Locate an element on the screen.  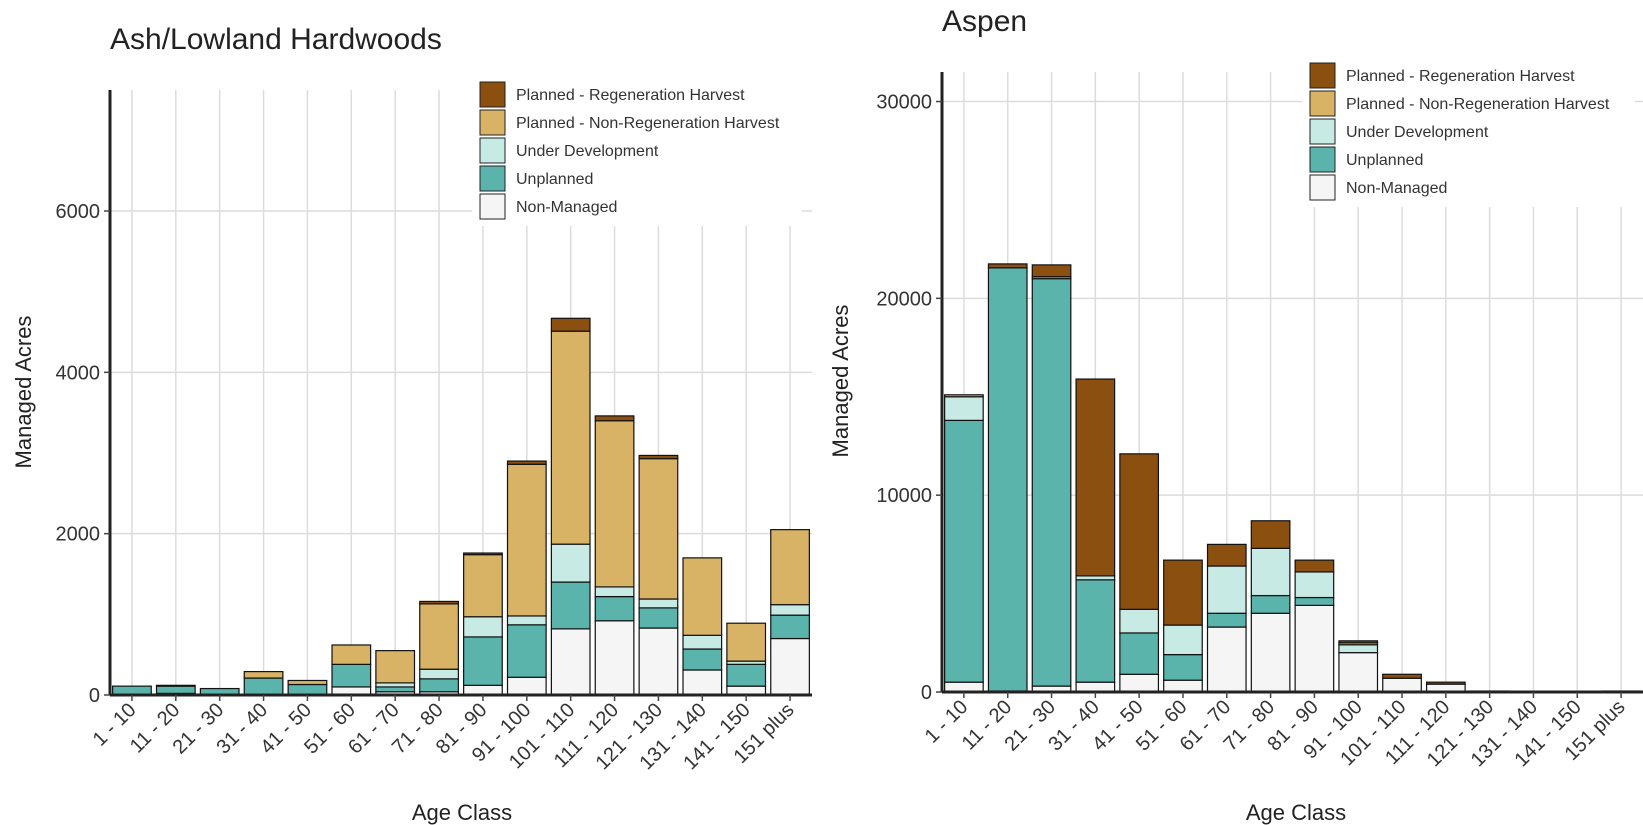
y-tick-label: 4000 is located at coordinates (78, 373).